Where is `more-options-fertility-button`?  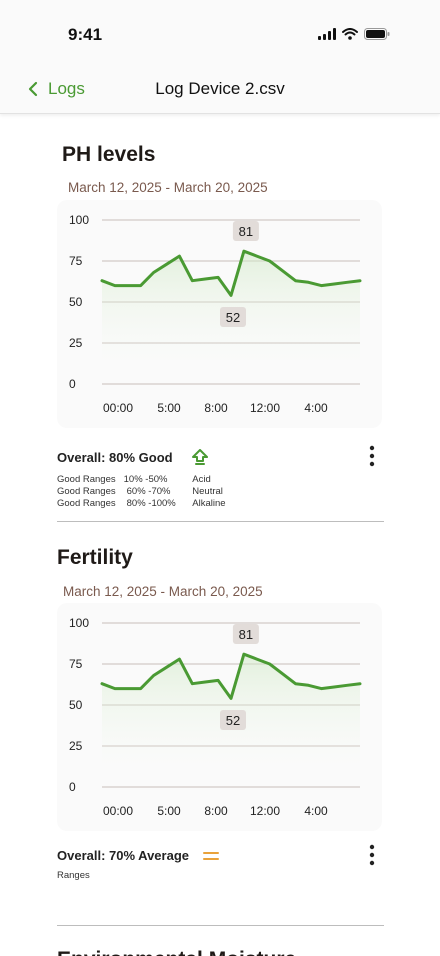 more-options-fertility-button is located at coordinates (372, 855).